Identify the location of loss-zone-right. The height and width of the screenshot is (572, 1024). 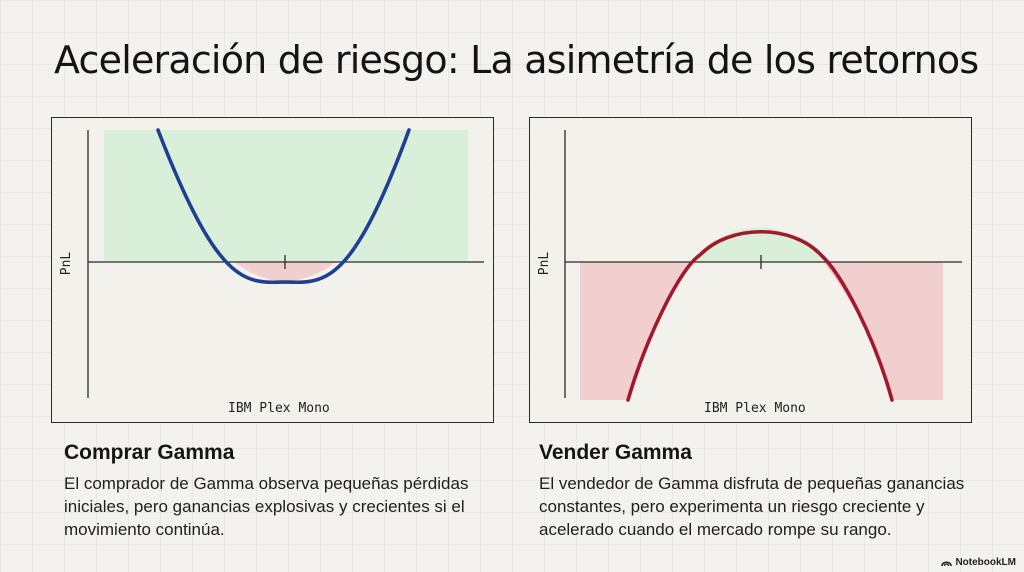
(883, 331).